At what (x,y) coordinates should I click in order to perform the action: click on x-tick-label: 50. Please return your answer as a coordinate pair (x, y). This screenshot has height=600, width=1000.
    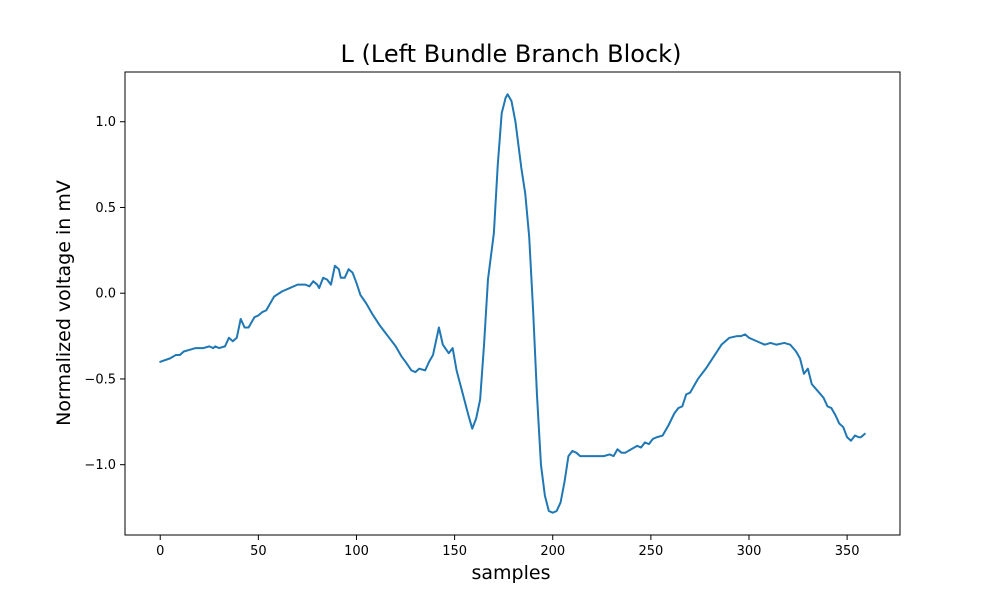
    Looking at the image, I should click on (258, 551).